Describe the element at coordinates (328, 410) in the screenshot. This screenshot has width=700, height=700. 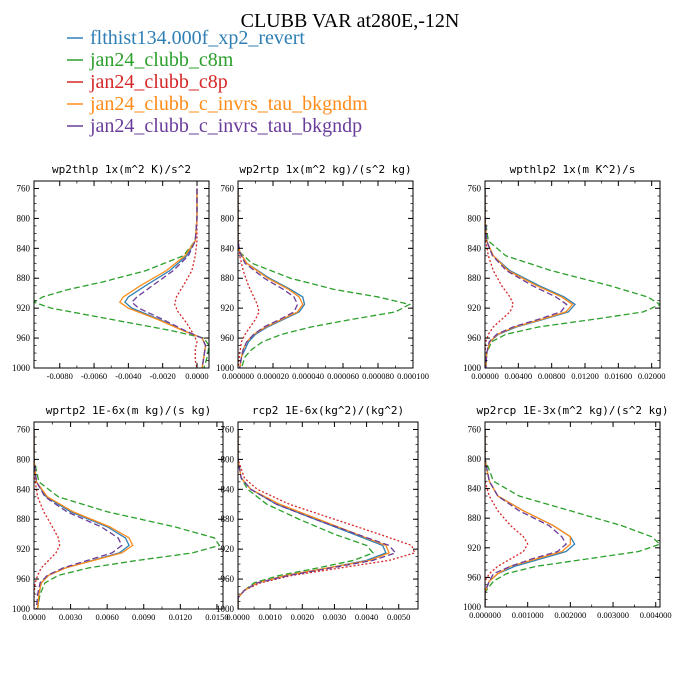
I see `panel-title: rcp2 1E-6x(kg^2)/(kg^2)` at that location.